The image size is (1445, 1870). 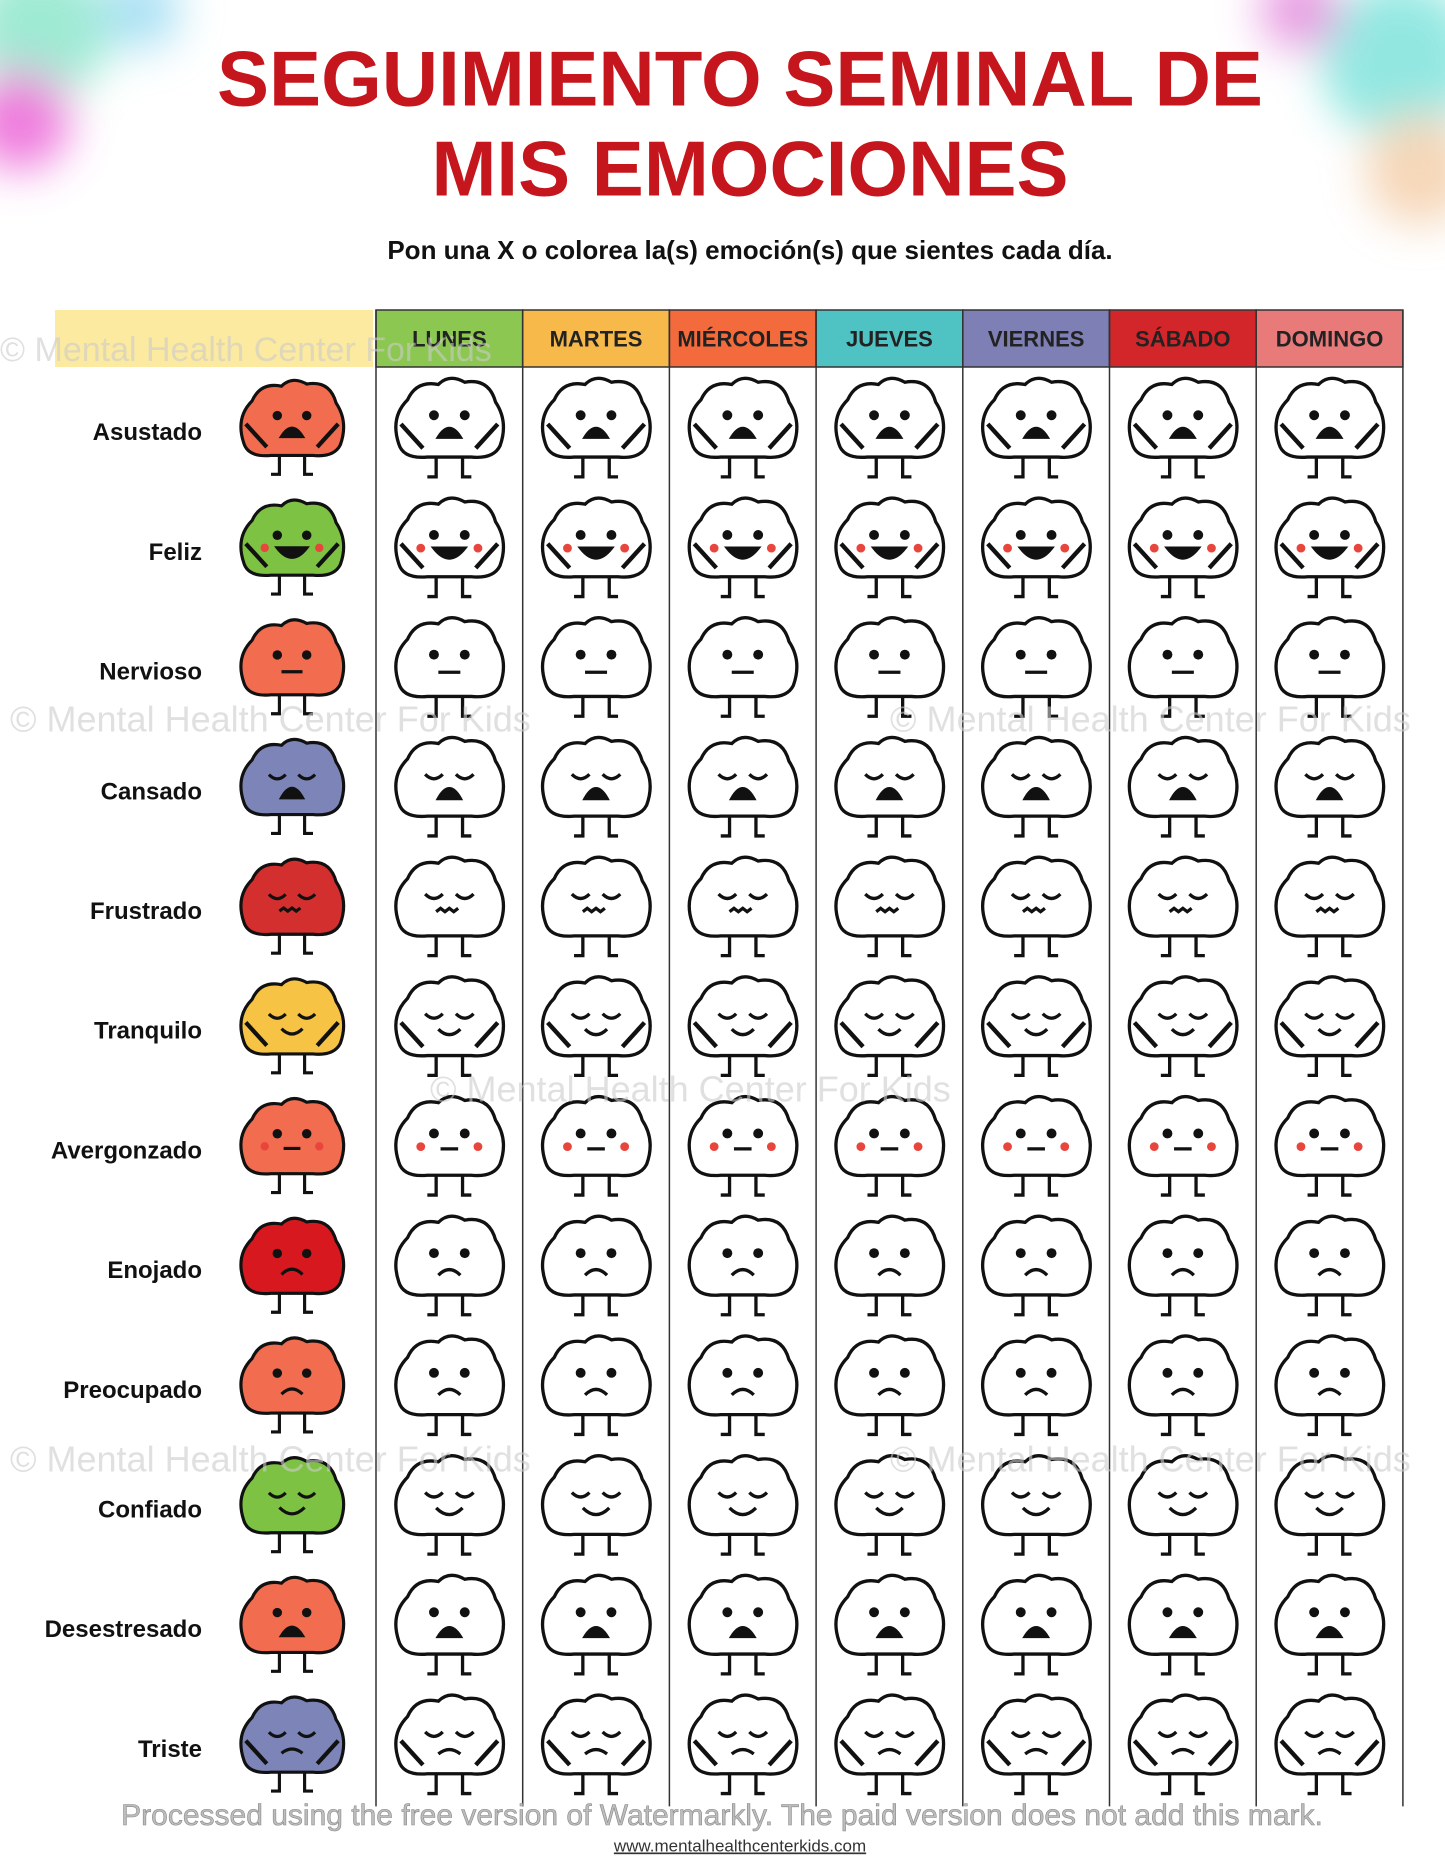 I want to click on emotion-label: Enojado, so click(x=154, y=1270).